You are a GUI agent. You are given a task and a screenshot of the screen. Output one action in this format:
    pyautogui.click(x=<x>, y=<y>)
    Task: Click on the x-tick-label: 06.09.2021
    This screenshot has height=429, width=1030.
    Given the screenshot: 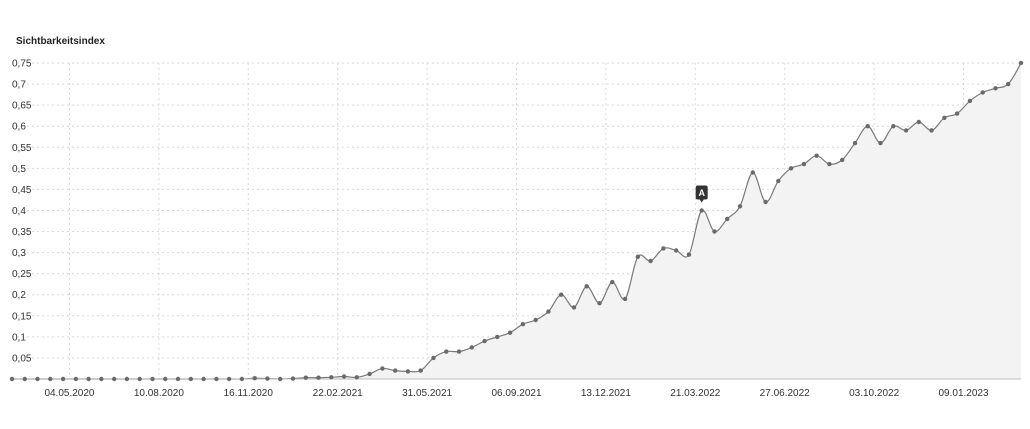 What is the action you would take?
    pyautogui.click(x=516, y=393)
    